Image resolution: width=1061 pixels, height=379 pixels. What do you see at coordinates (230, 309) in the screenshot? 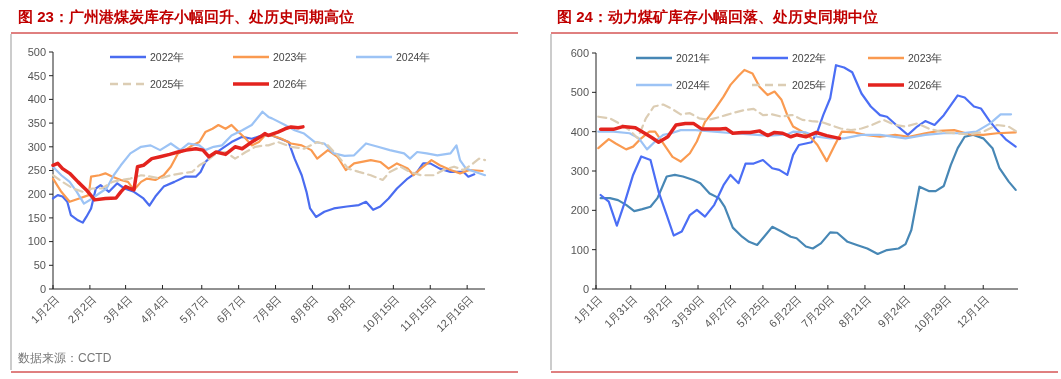
I see `x-tick-label: 6月7日` at bounding box center [230, 309].